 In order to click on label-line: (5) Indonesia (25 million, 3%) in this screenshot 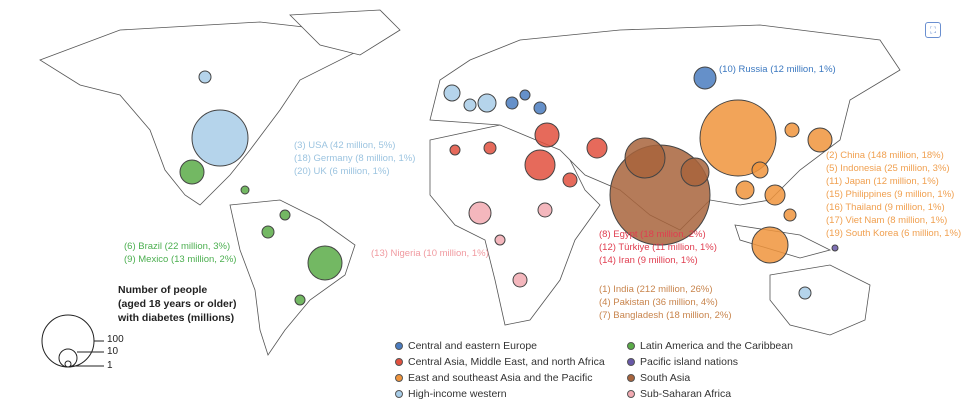, I will do `click(888, 168)`.